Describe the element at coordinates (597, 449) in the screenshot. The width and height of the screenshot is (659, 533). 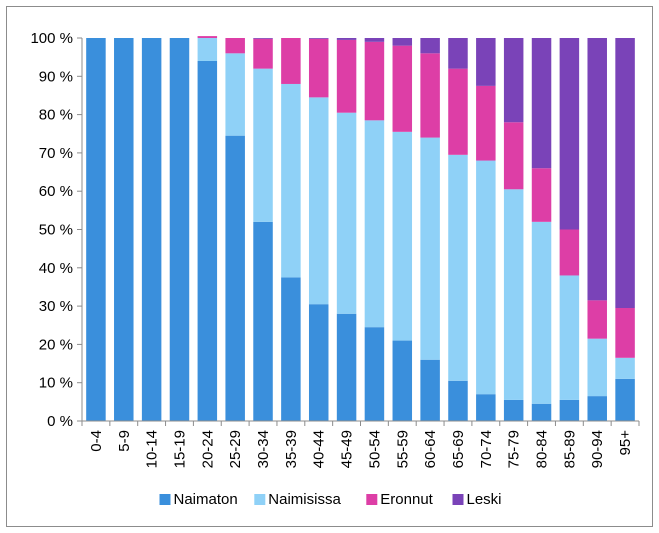
I see `x-tick-label: 90-94` at that location.